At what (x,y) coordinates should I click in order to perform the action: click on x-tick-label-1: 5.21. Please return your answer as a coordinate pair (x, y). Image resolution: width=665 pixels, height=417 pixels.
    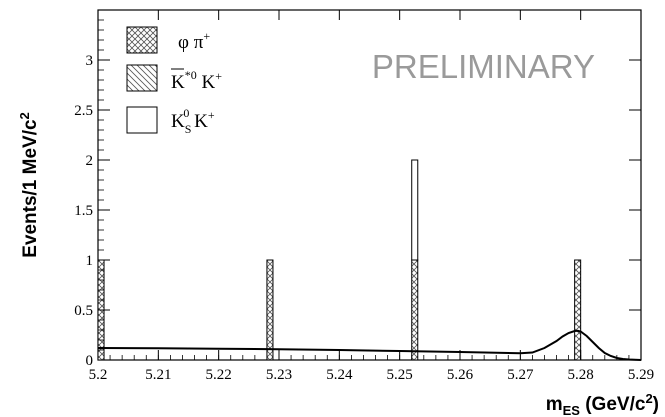
    Looking at the image, I should click on (158, 375).